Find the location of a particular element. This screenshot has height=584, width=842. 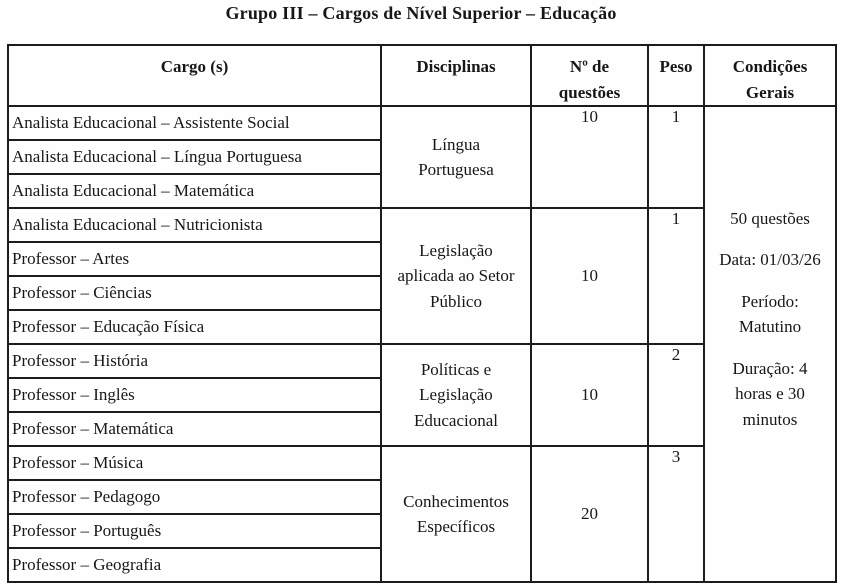

cargo-cell: Professor – Música is located at coordinates (194, 463).